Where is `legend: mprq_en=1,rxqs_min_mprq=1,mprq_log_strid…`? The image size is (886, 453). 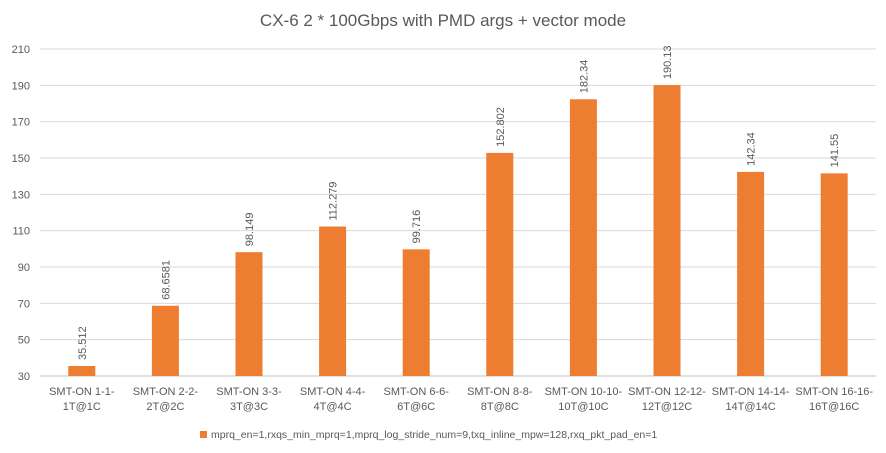
legend: mprq_en=1,rxqs_min_mprq=1,mprq_log_strid… is located at coordinates (428, 435).